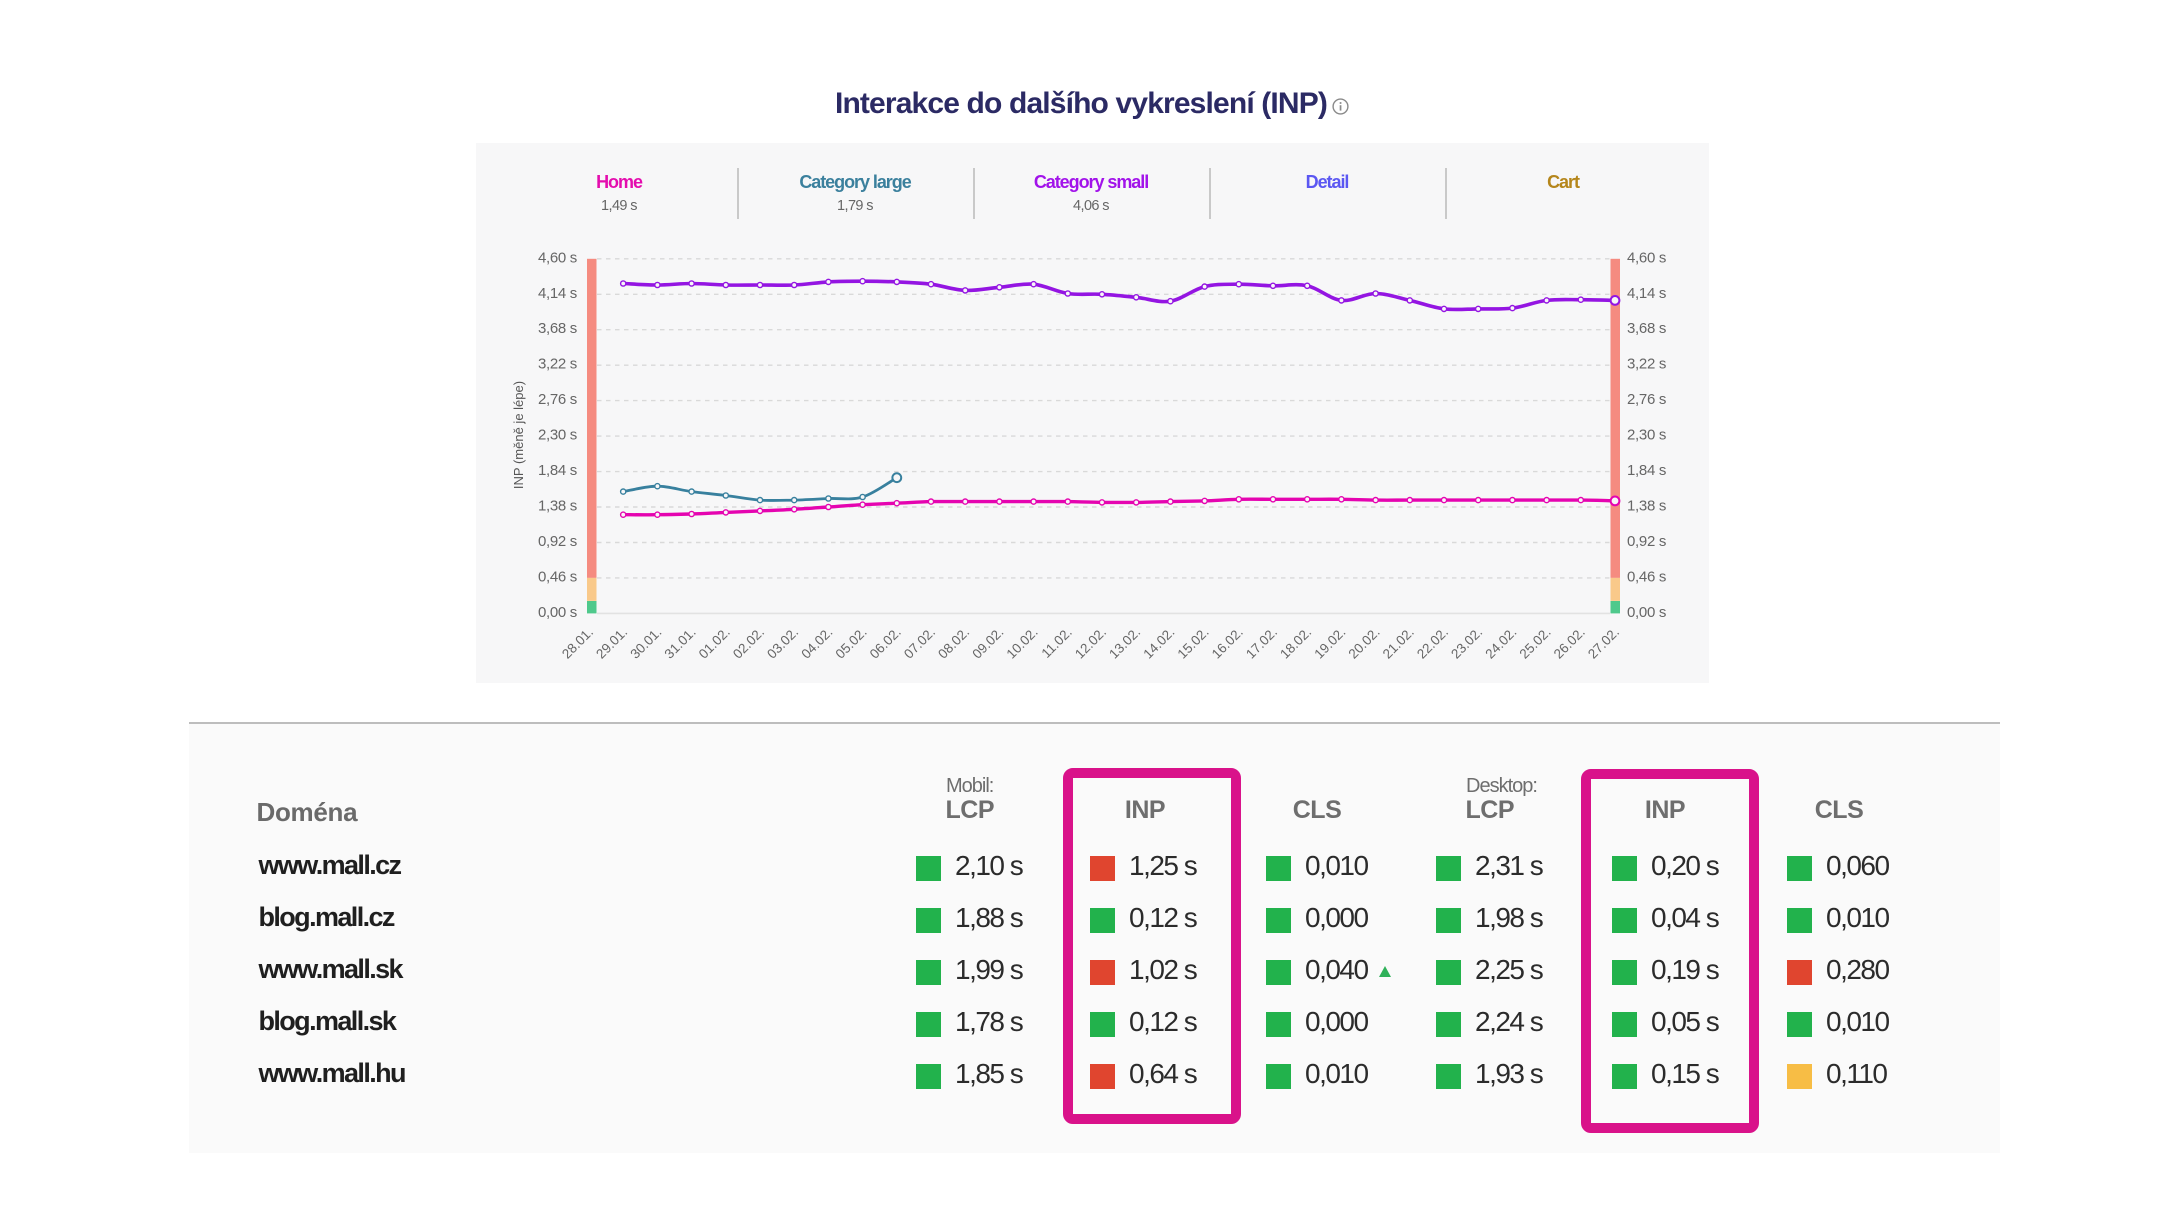 The width and height of the screenshot is (2184, 1225). Describe the element at coordinates (1295, 642) in the screenshot. I see `svg-text: 18.02.` at that location.